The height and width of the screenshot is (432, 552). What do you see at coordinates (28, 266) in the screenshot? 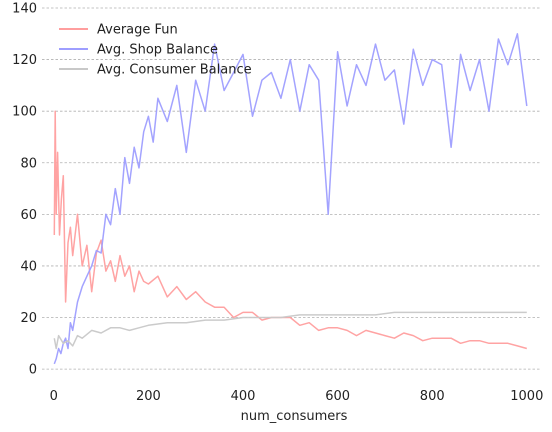
I see `y-tick-label: 40` at bounding box center [28, 266].